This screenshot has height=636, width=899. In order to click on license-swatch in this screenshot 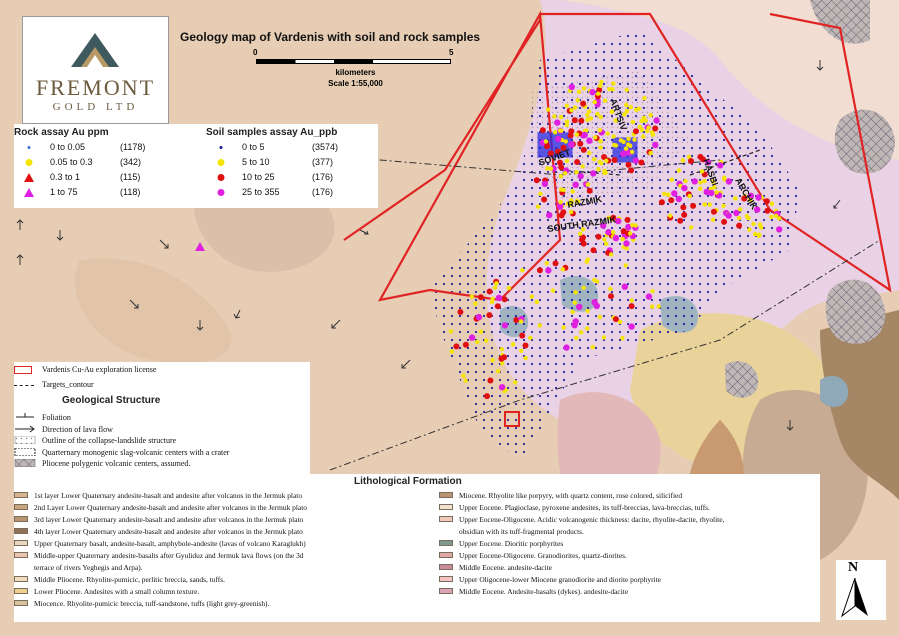, I will do `click(23, 370)`.